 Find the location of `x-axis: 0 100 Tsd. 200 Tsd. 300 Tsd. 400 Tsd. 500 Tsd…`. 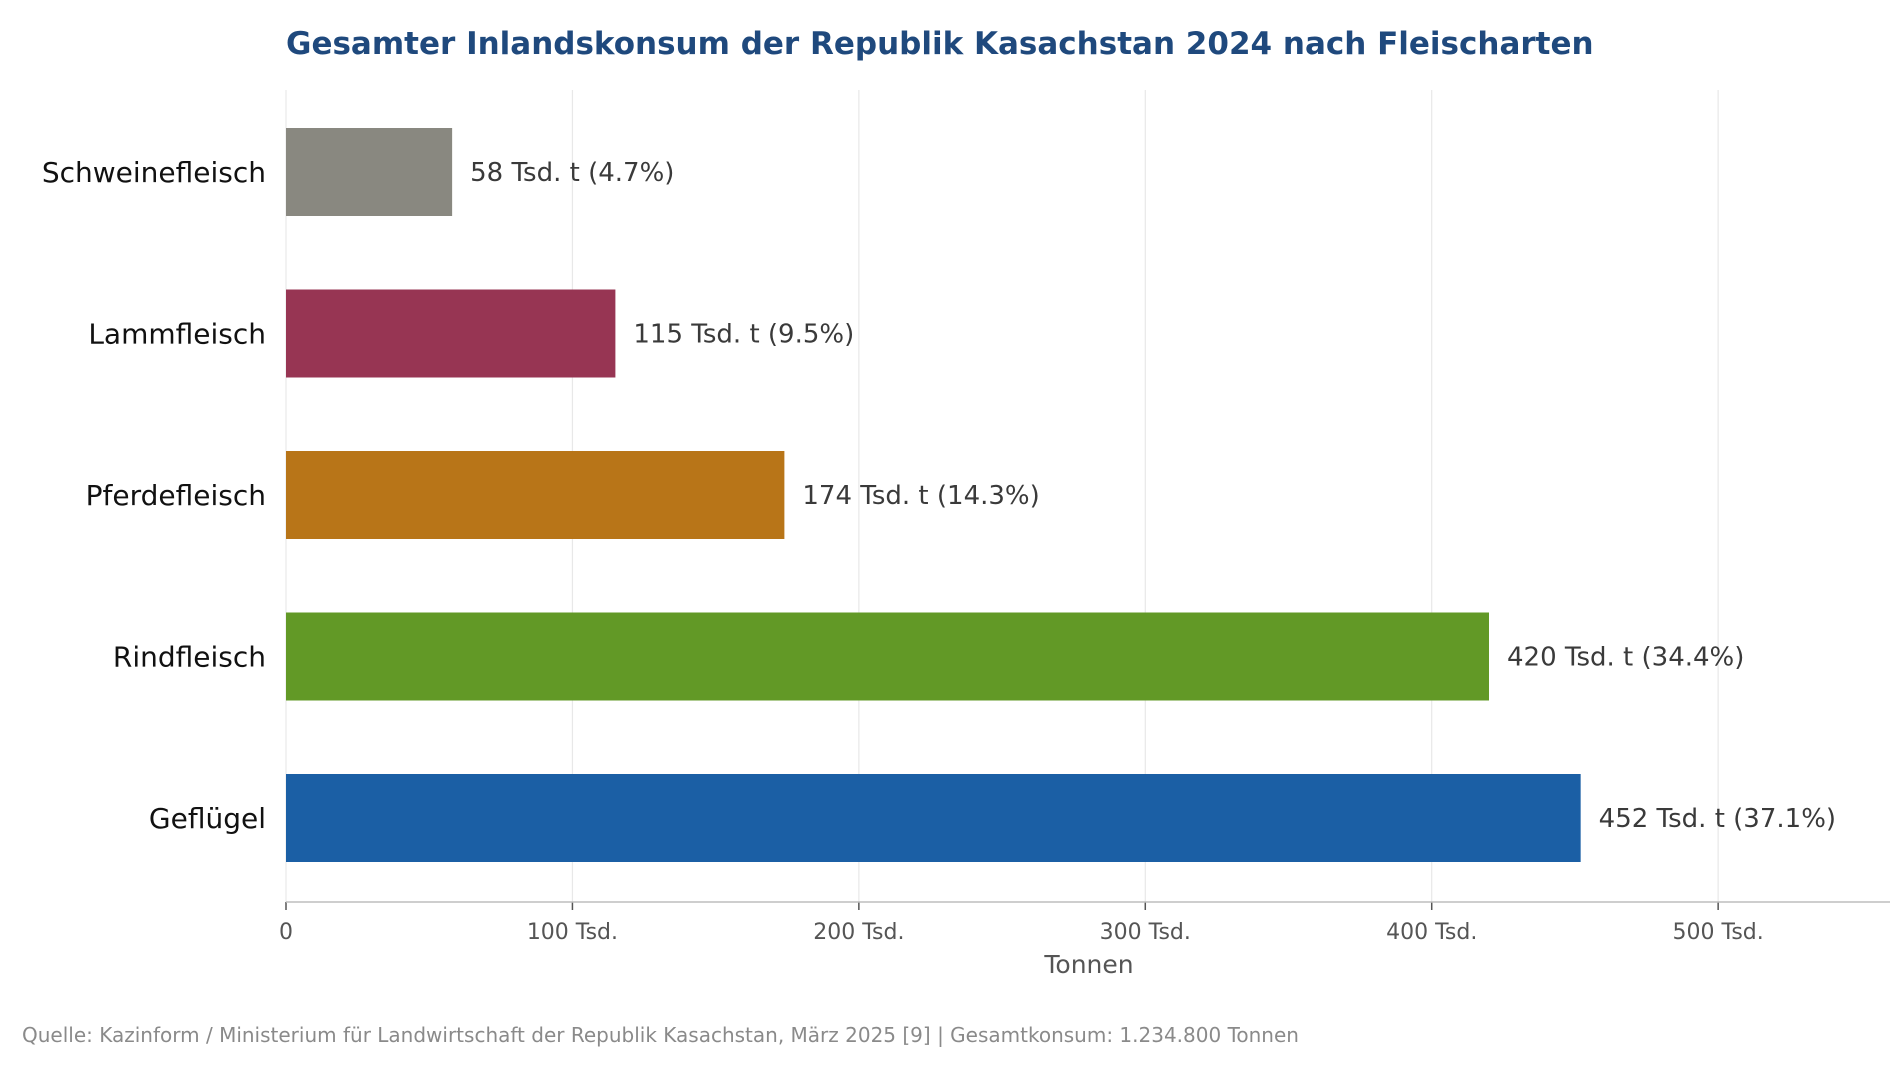

x-axis: 0 100 Tsd. 200 Tsd. 300 Tsd. 400 Tsd. 500 Tsd… is located at coordinates (1084, 923).